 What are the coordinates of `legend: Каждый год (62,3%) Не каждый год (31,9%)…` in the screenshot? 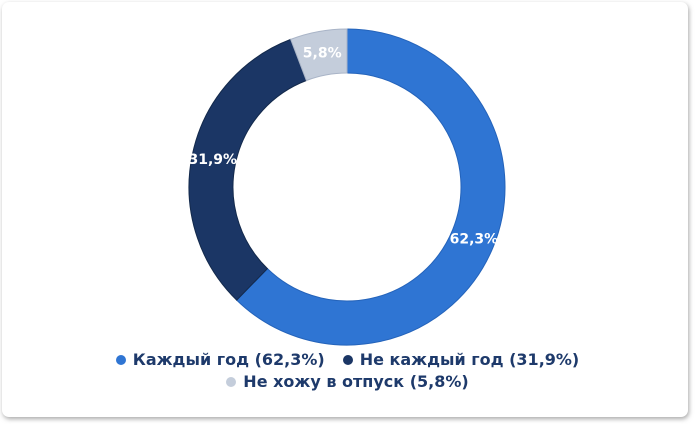 It's located at (348, 371).